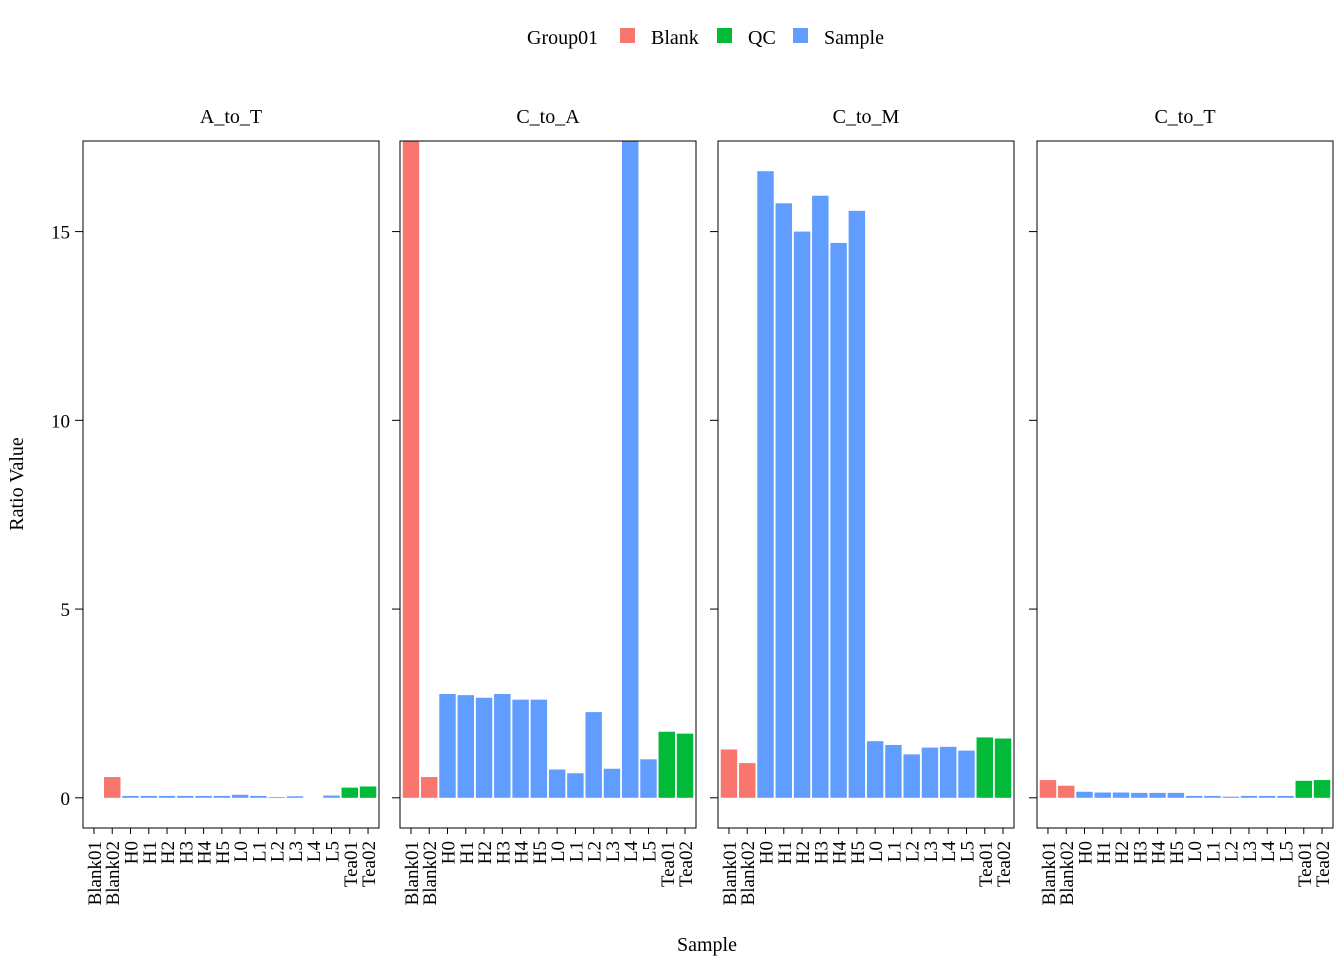 The height and width of the screenshot is (960, 1344). I want to click on bar-C_to_M-L5, so click(966, 774).